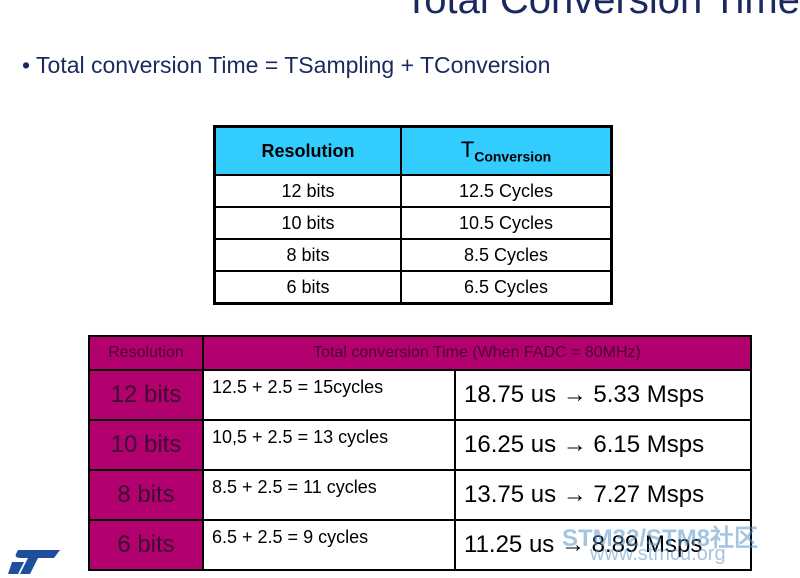 Image resolution: width=800 pixels, height=578 pixels. Describe the element at coordinates (329, 445) in the screenshot. I see `cell: 10,5 + 2.5 = 13 cycles` at that location.